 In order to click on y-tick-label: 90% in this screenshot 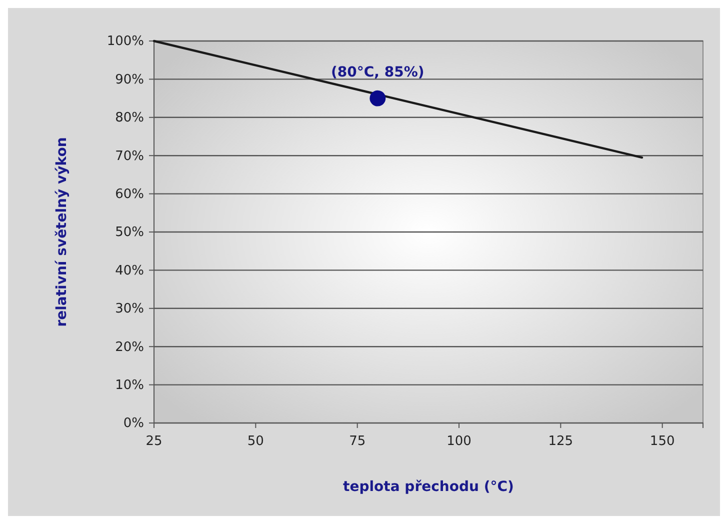, I will do `click(129, 80)`.